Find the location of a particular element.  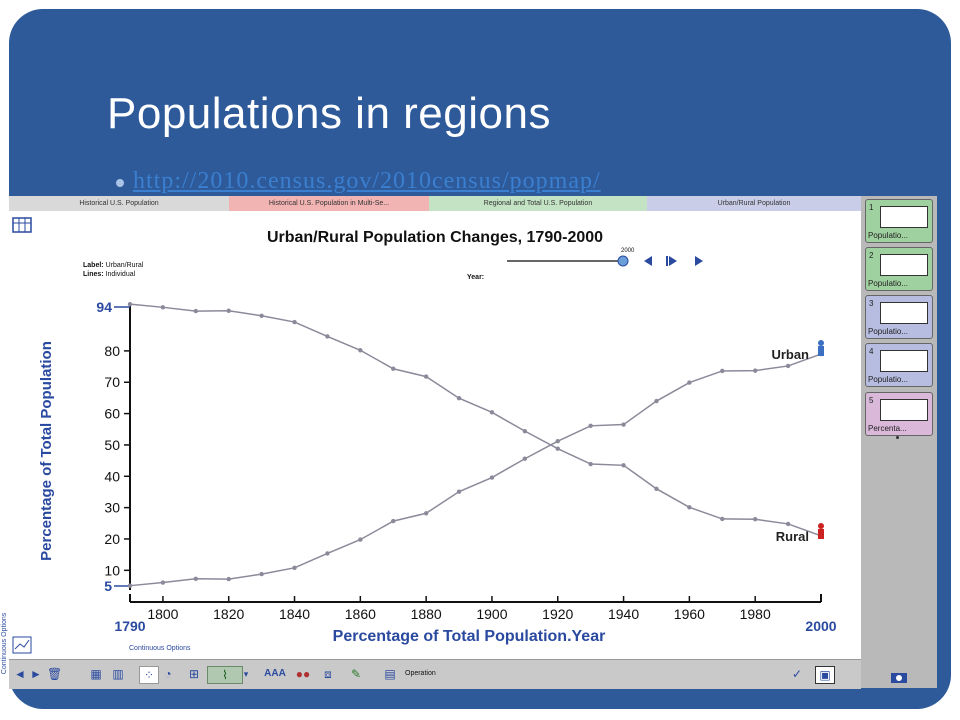

page-thumb-number: 1 is located at coordinates (871, 207).